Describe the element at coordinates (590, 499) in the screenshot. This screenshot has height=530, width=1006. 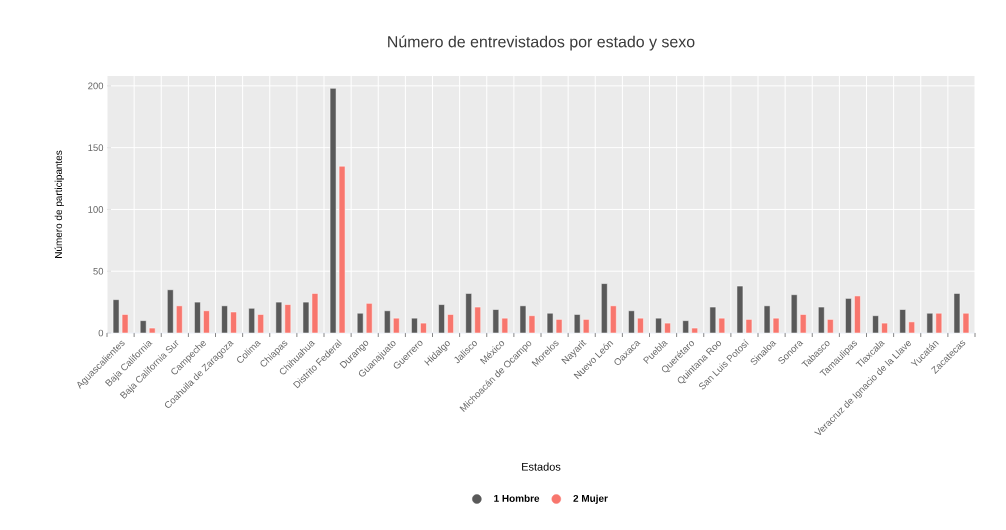
I see `legend-label: 2 Mujer` at that location.